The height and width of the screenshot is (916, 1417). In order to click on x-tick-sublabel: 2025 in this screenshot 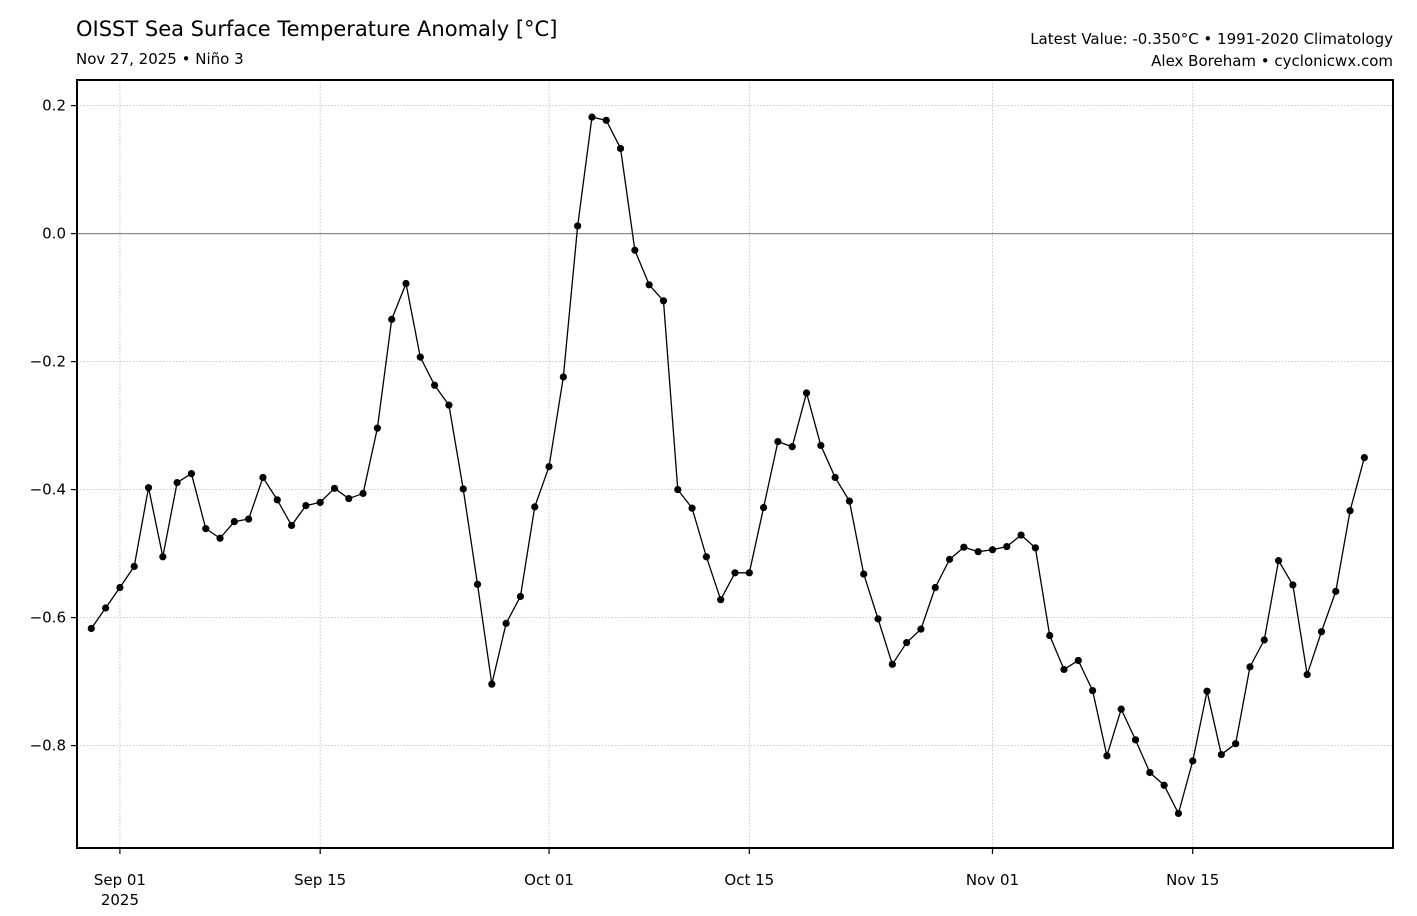, I will do `click(120, 900)`.